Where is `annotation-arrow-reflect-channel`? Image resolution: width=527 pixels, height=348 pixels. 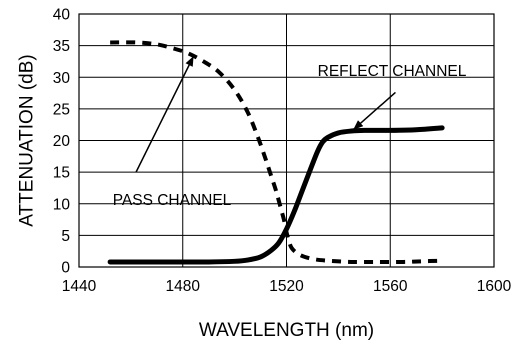
annotation-arrow-reflect-channel is located at coordinates (374, 110).